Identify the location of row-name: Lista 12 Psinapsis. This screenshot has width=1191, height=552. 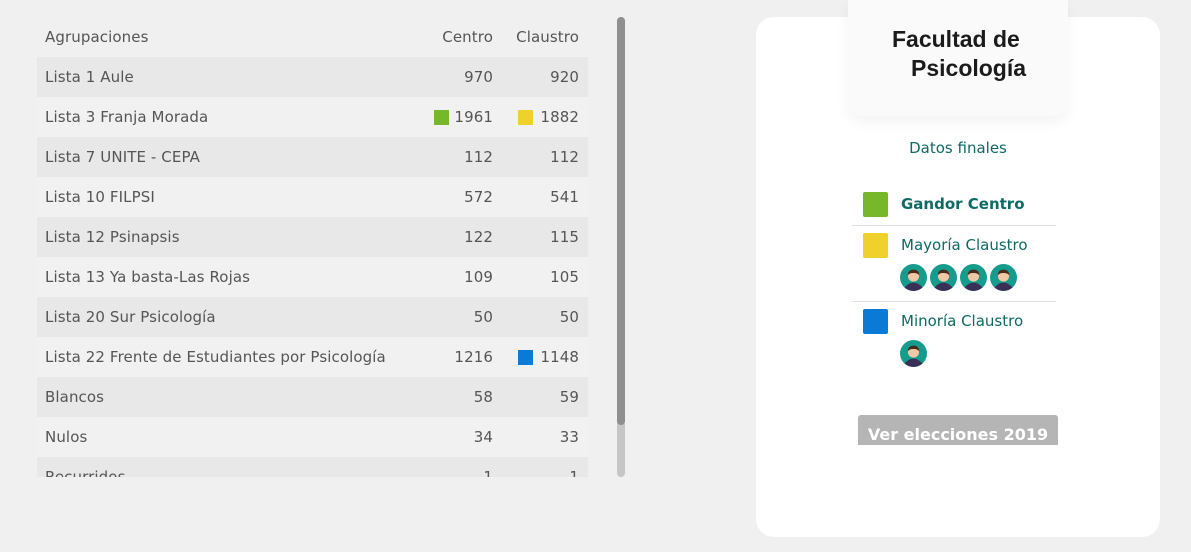
(112, 237).